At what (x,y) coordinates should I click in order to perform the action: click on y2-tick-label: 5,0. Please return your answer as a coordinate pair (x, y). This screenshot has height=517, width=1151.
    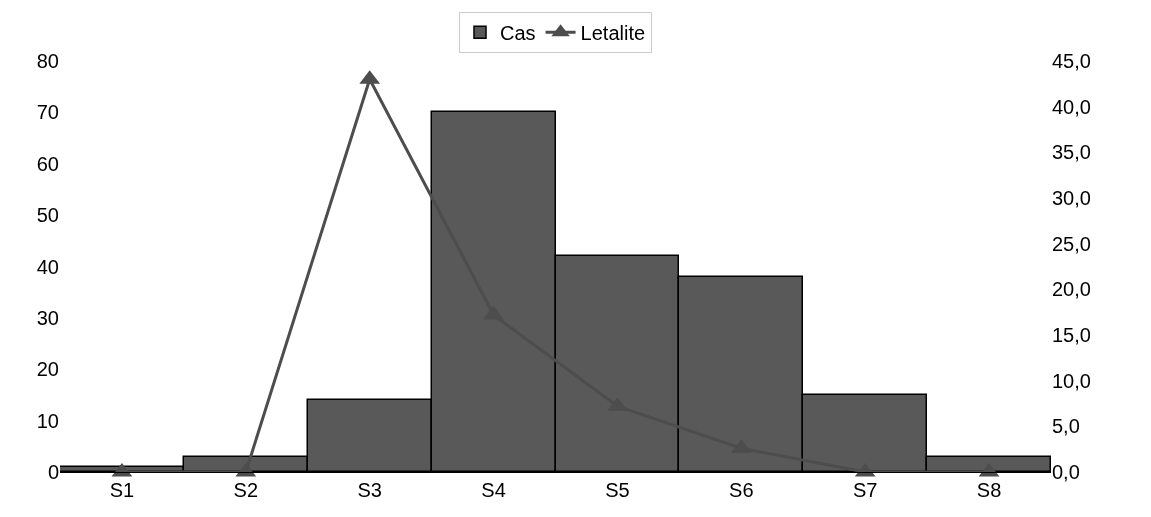
    Looking at the image, I should click on (1066, 426).